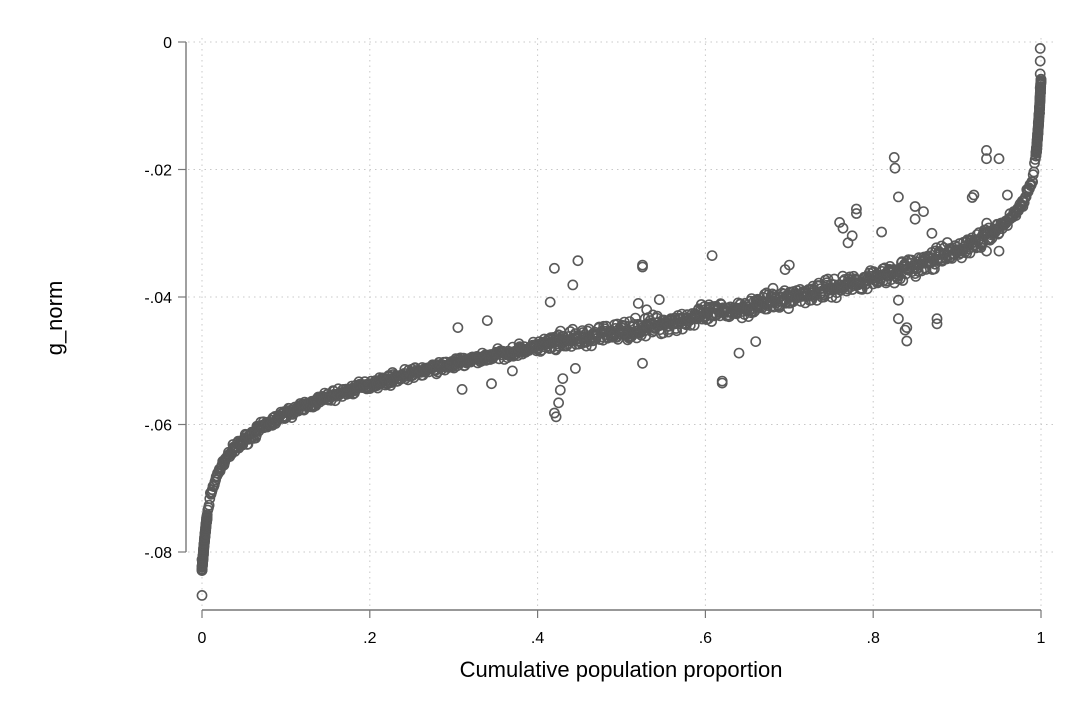 The width and height of the screenshot is (1083, 722). I want to click on x-tick-label-5: 1, so click(1041, 638).